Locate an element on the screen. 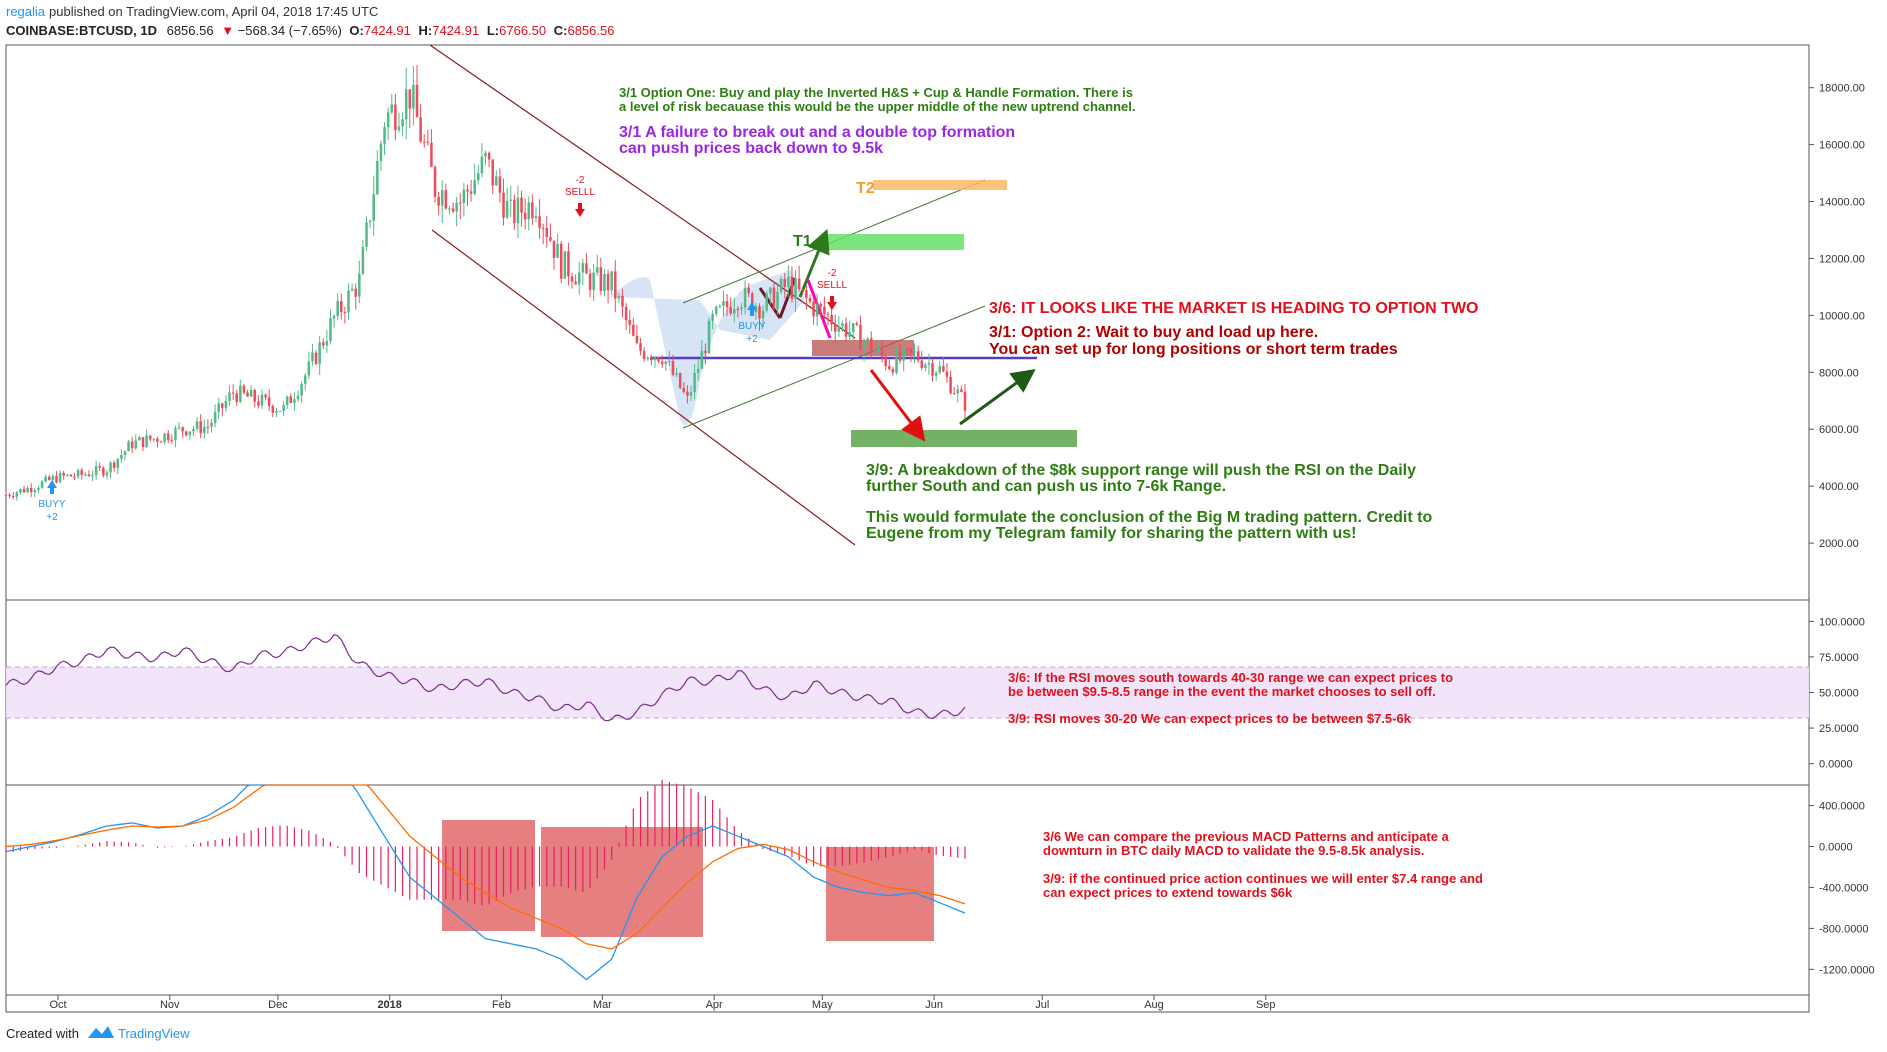 This screenshot has width=1887, height=1052. symbol-label: COINBASE:BTCUSD, 1D is located at coordinates (81, 30).